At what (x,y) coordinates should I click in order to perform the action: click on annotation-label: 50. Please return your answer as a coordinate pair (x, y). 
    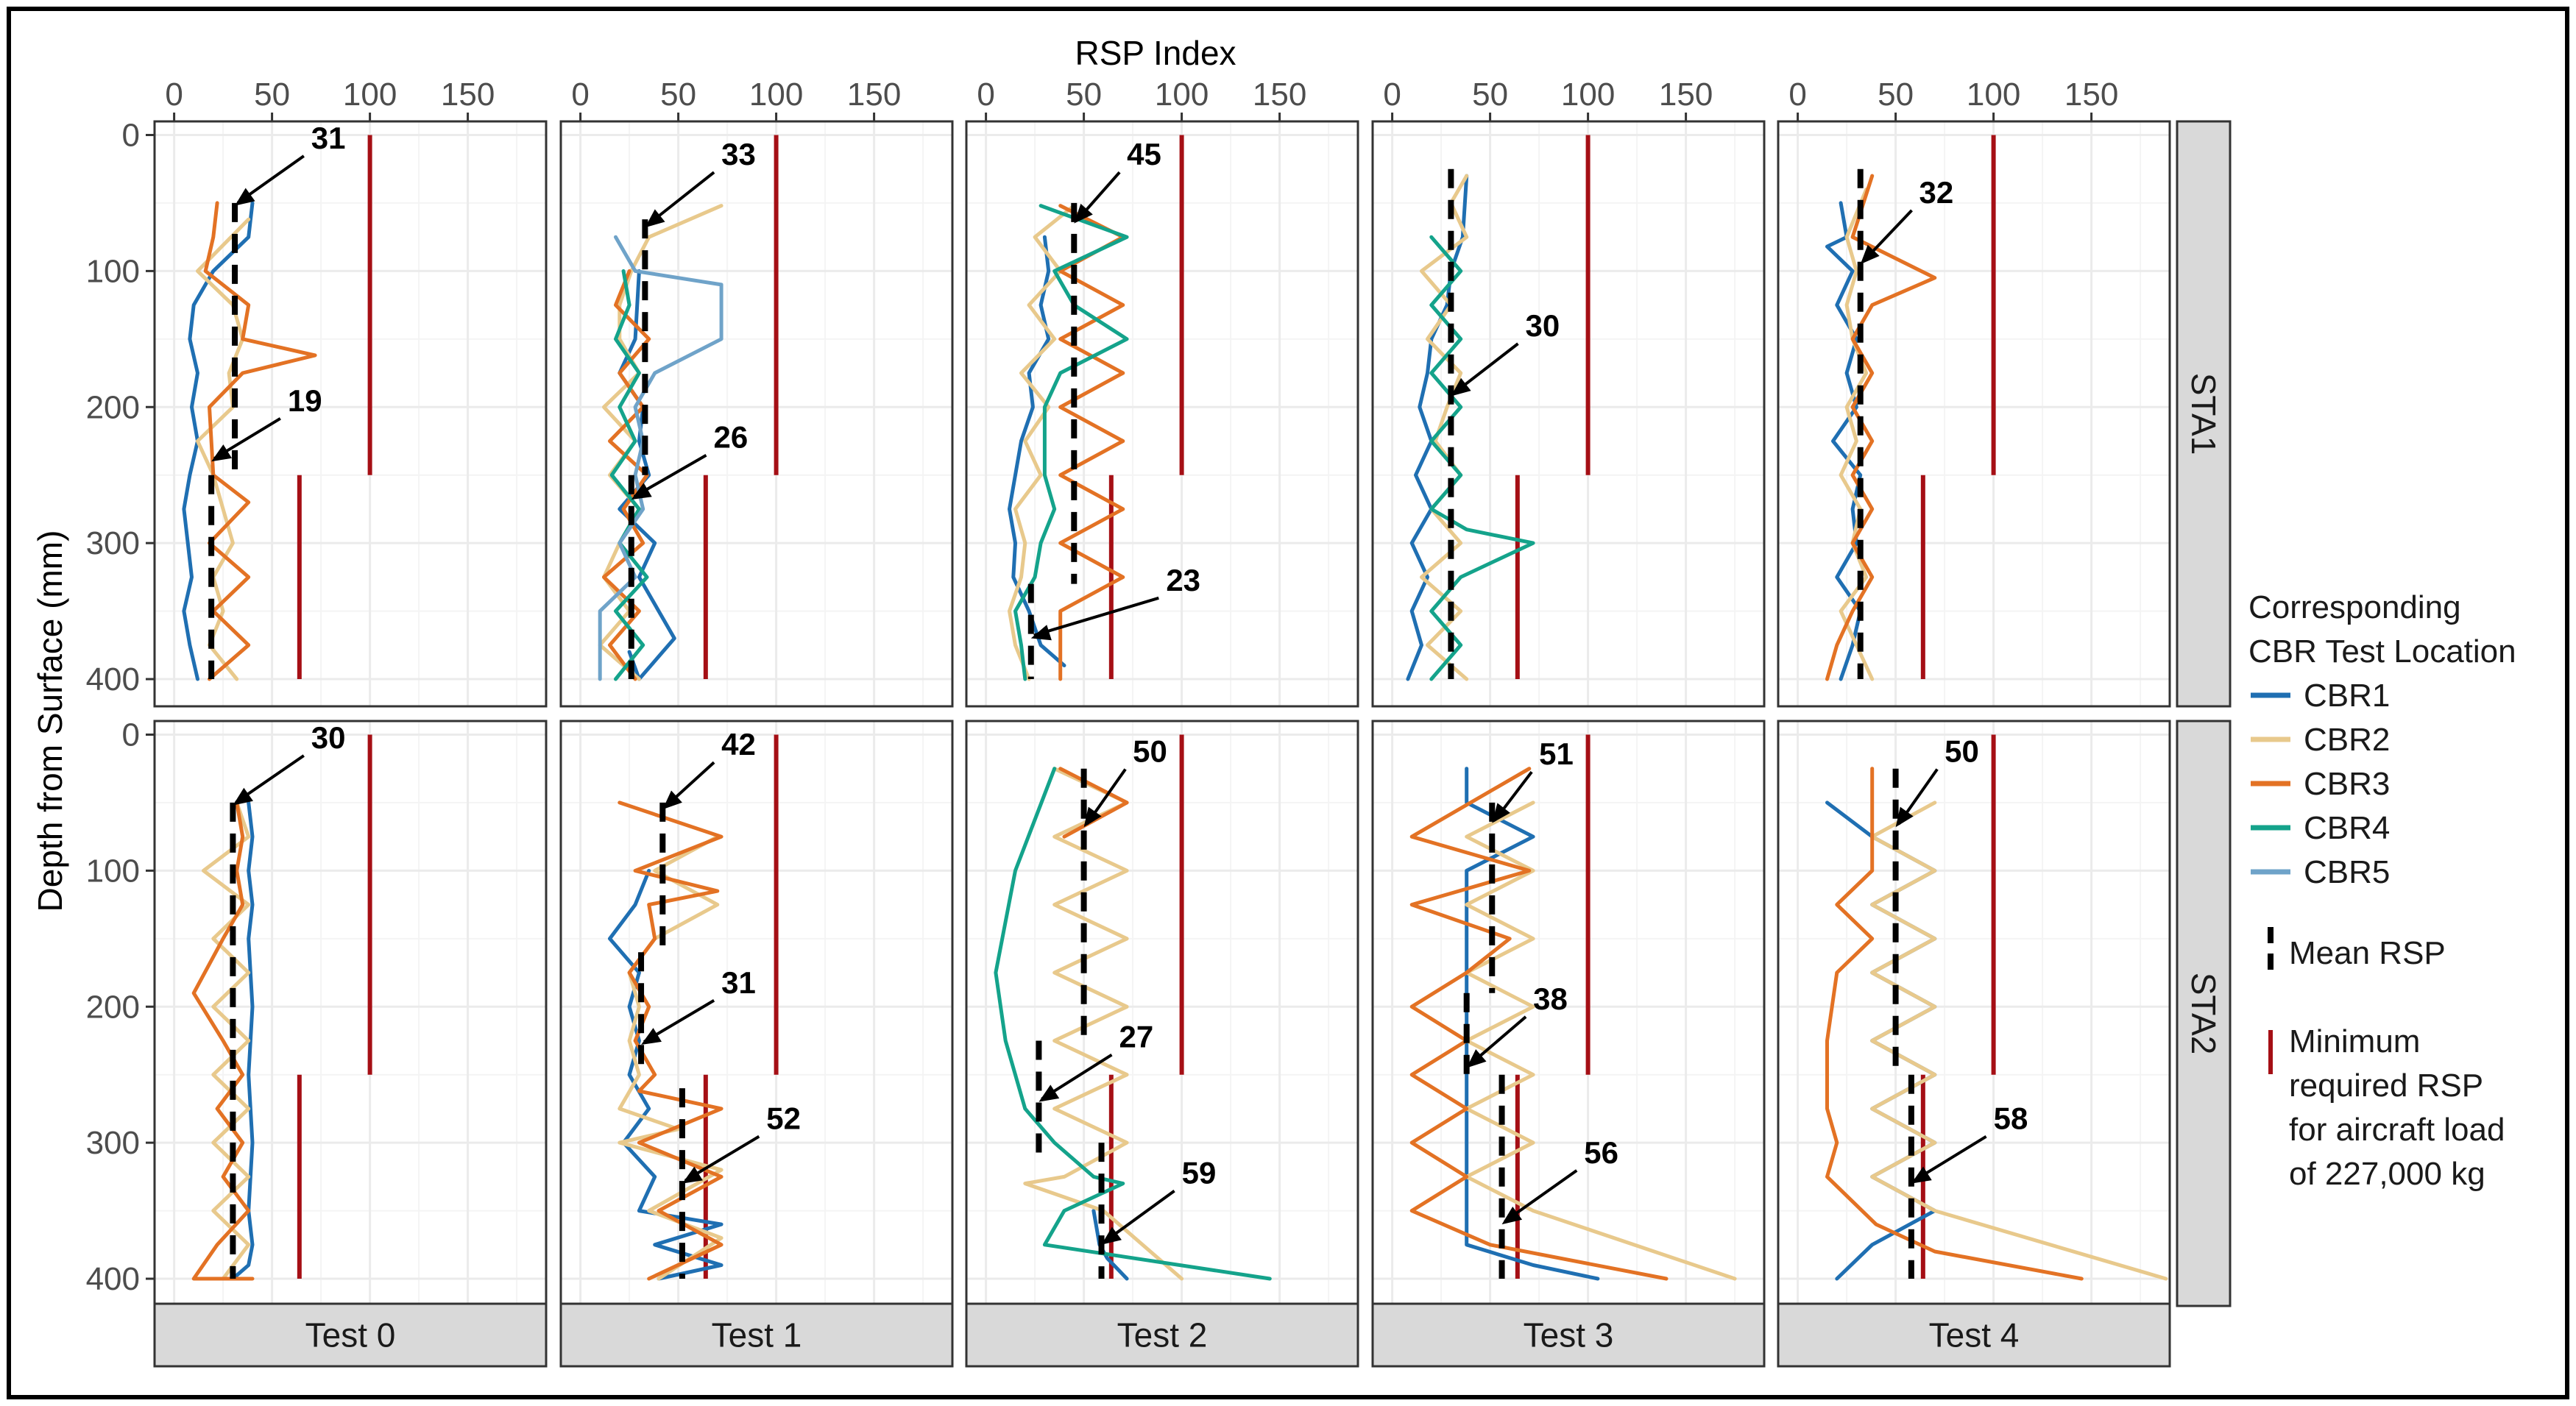
    Looking at the image, I should click on (1150, 751).